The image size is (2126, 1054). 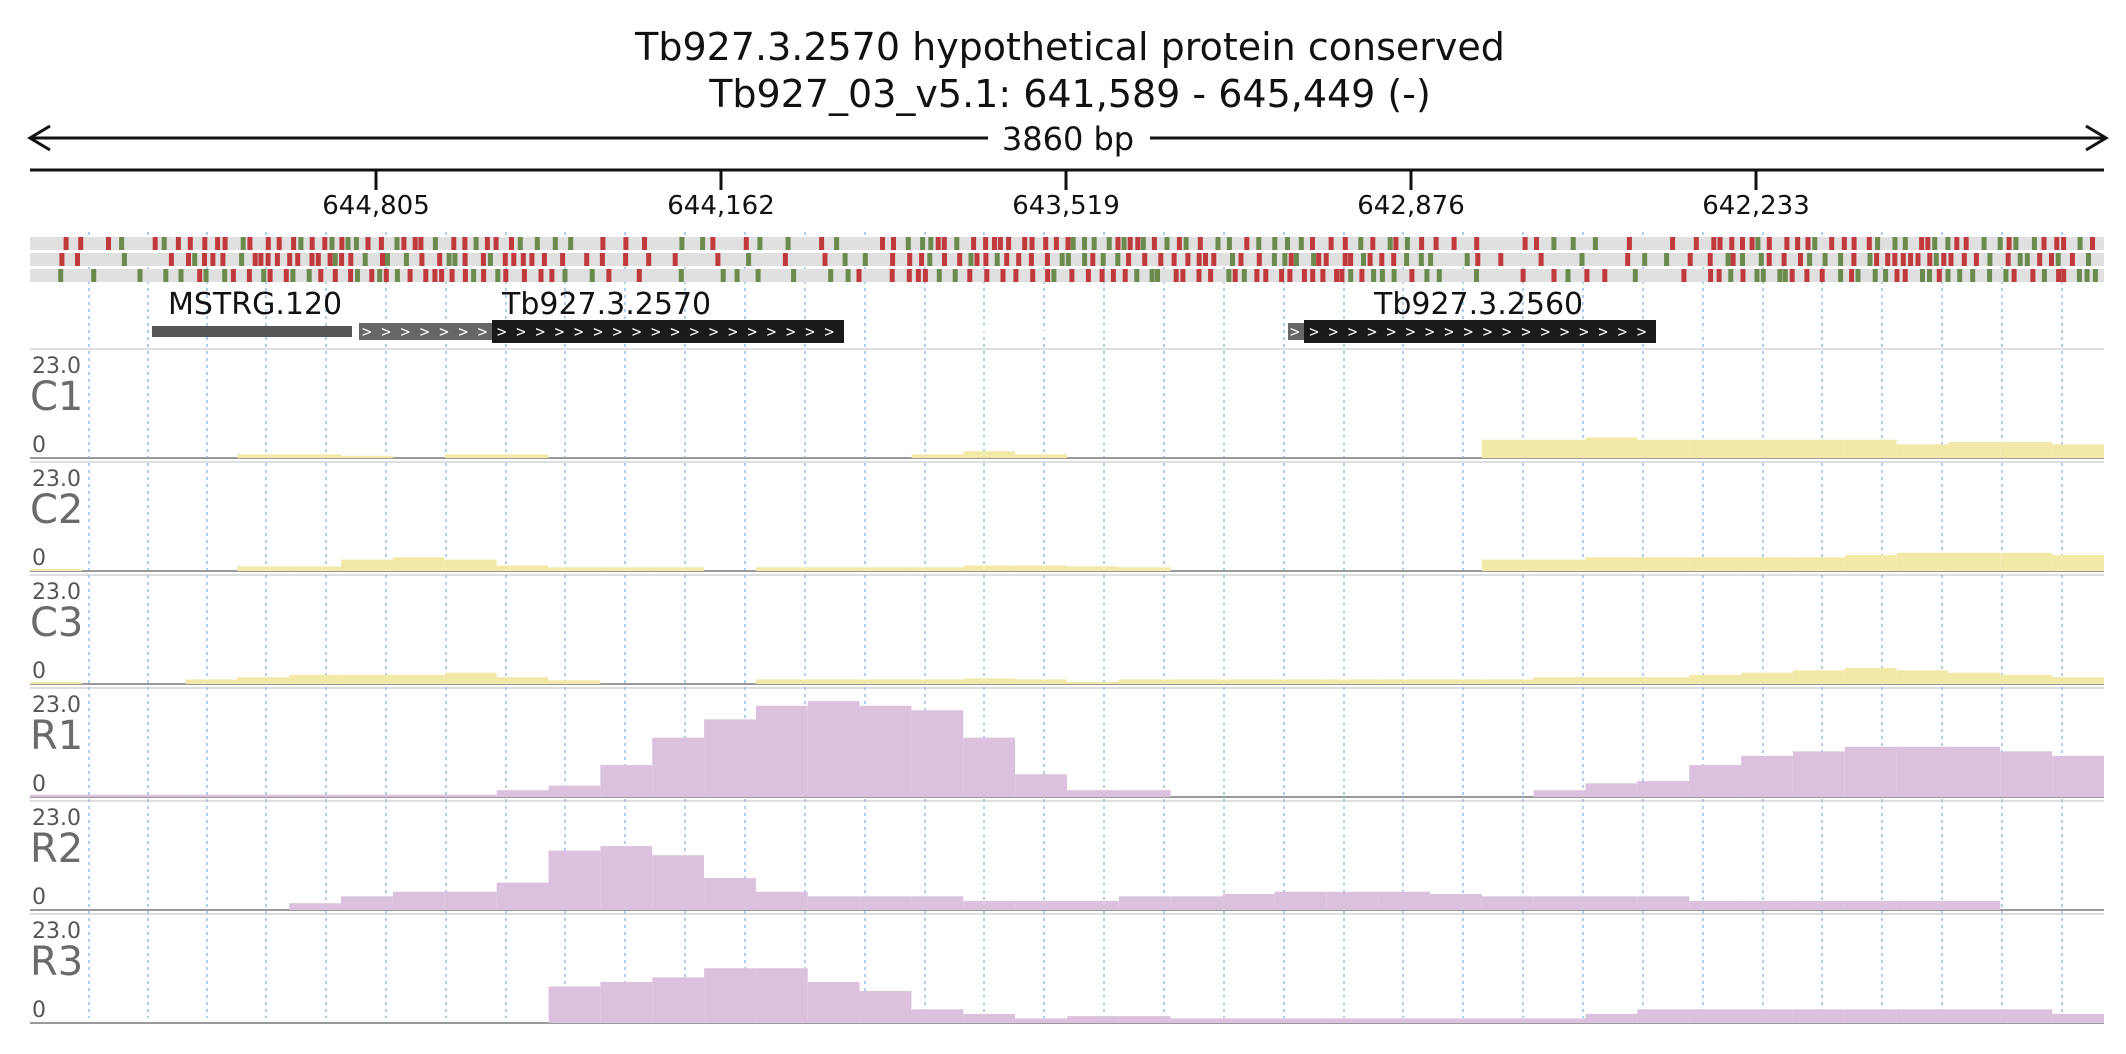 What do you see at coordinates (606, 304) in the screenshot?
I see `gene-label: Tb927.3.2570` at bounding box center [606, 304].